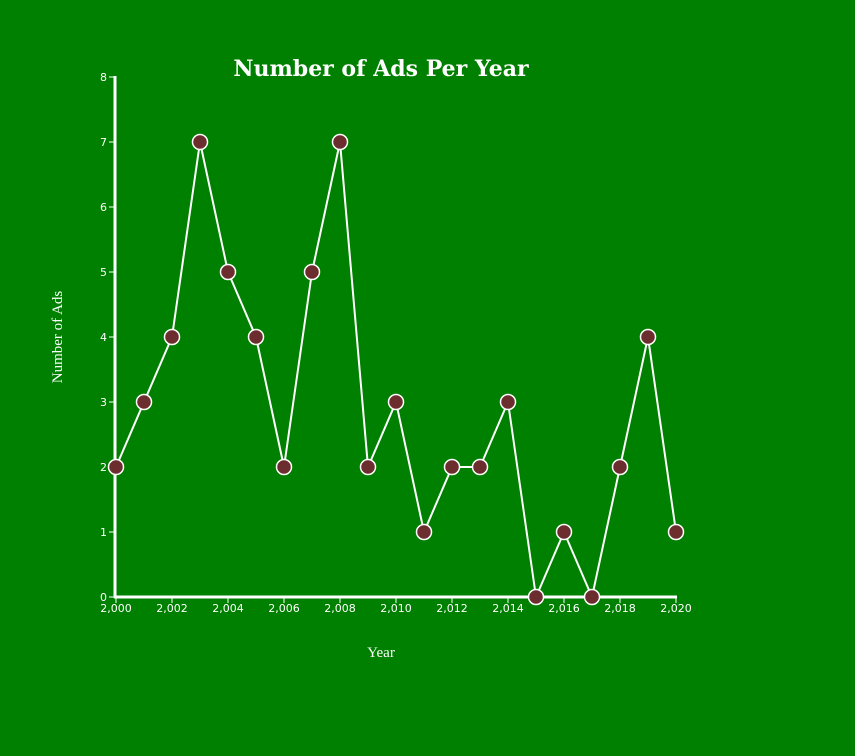  What do you see at coordinates (103, 467) in the screenshot?
I see `y-tick-label: 2` at bounding box center [103, 467].